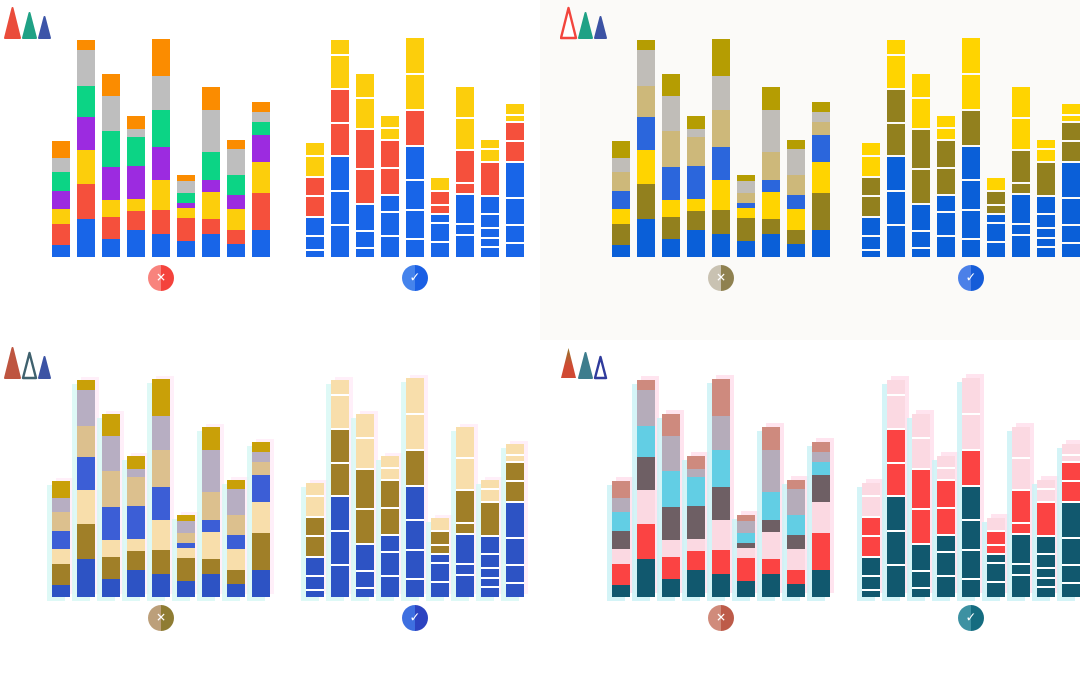 The height and width of the screenshot is (680, 1080). Describe the element at coordinates (161, 277) in the screenshot. I see `x-glyph: ✕` at that location.